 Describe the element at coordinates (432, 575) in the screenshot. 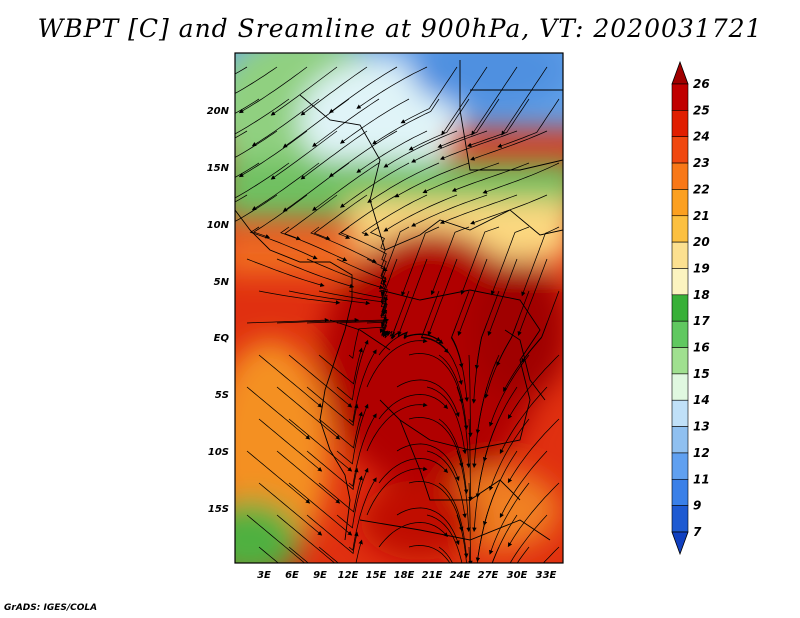

I see `lon-label: 21E` at that location.